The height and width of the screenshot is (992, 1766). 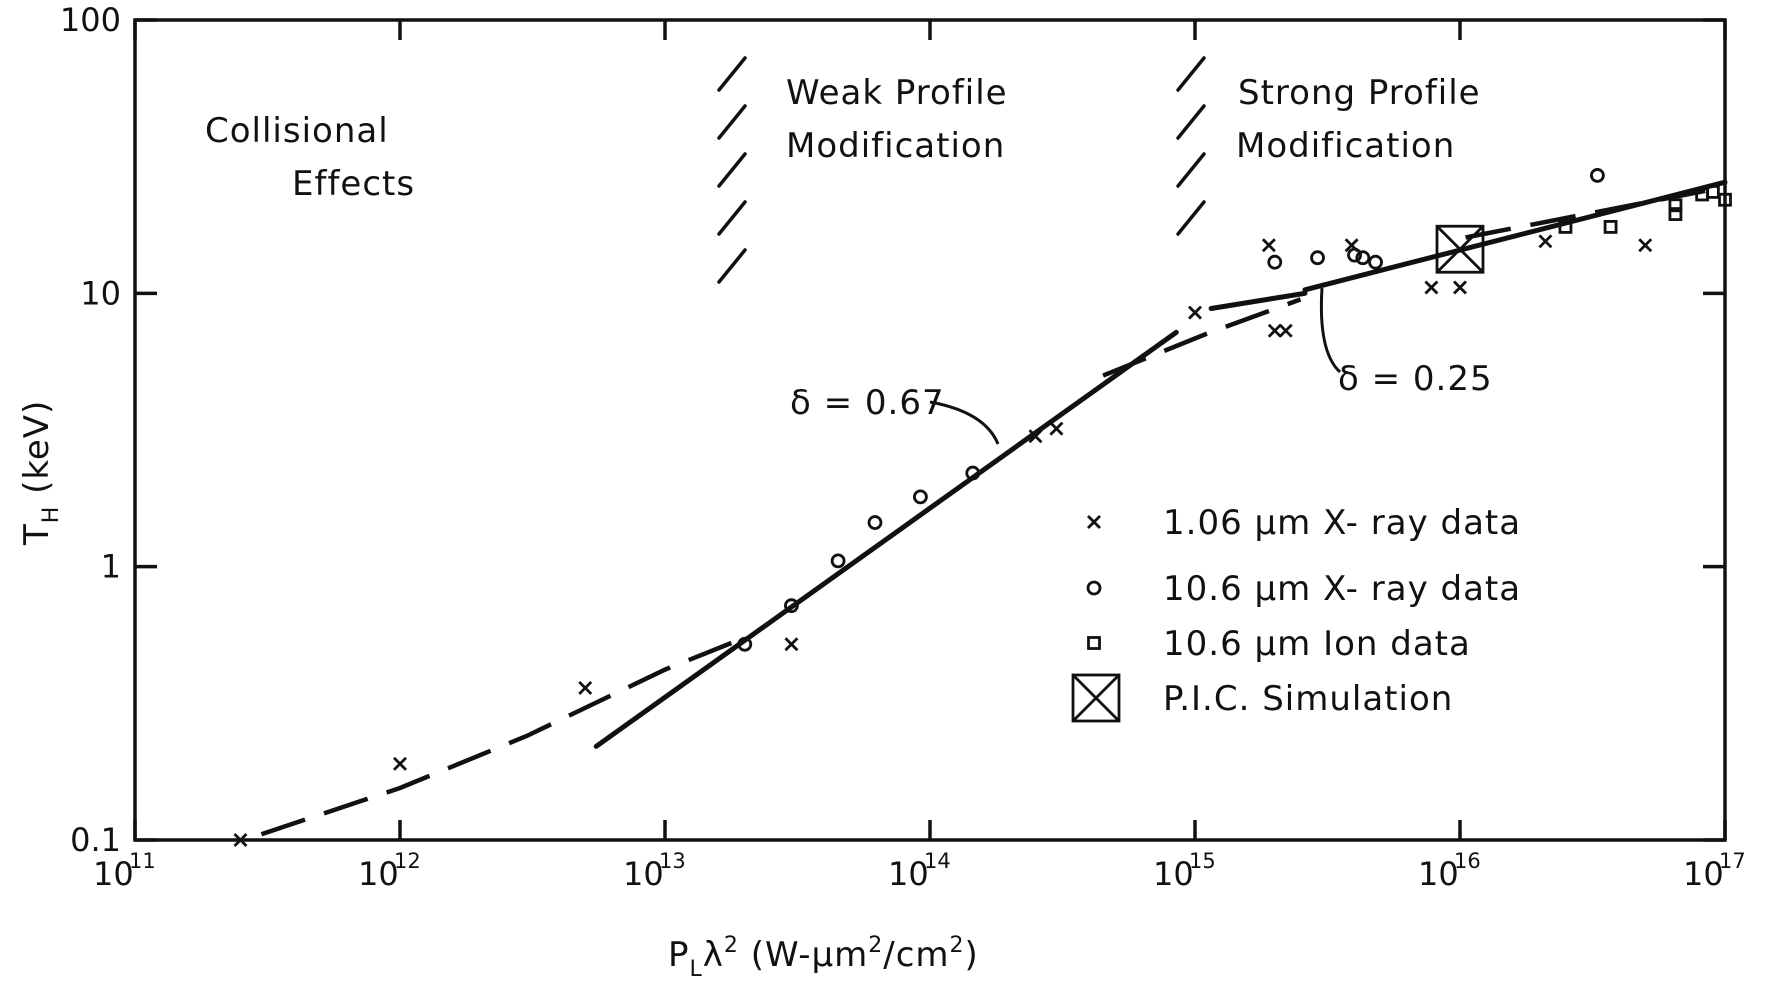 What do you see at coordinates (1342, 523) in the screenshot?
I see `legend-label: 1.06 μm X- ray data` at bounding box center [1342, 523].